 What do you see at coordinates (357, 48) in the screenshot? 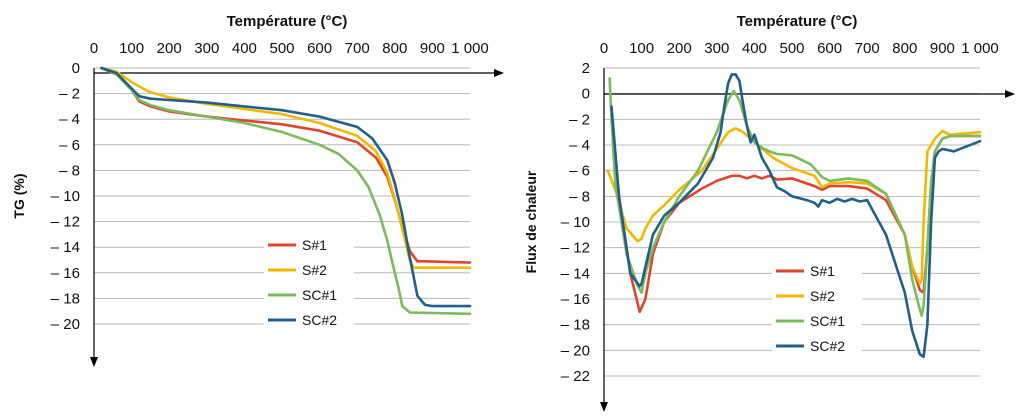
I see `tg-x-tick-label: 700` at bounding box center [357, 48].